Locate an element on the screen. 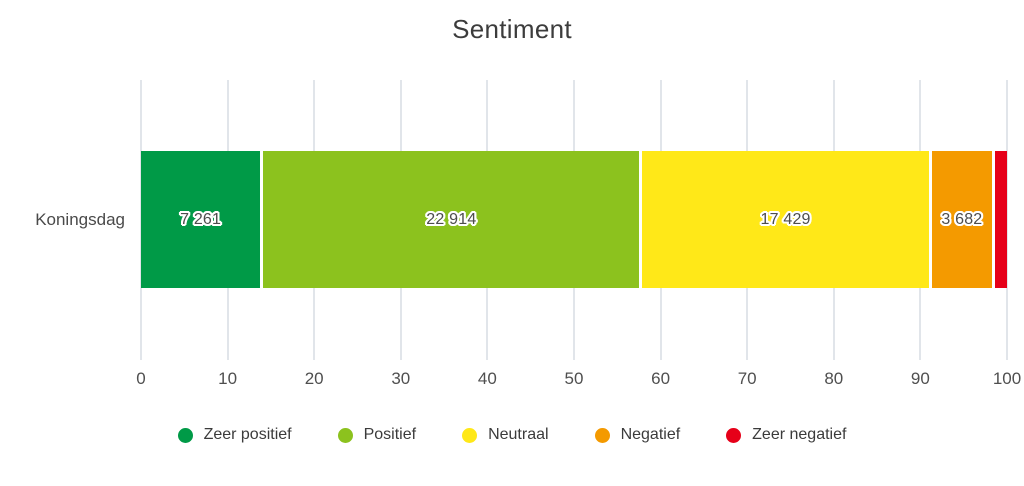 The height and width of the screenshot is (486, 1024). legend-label: Negatief is located at coordinates (650, 434).